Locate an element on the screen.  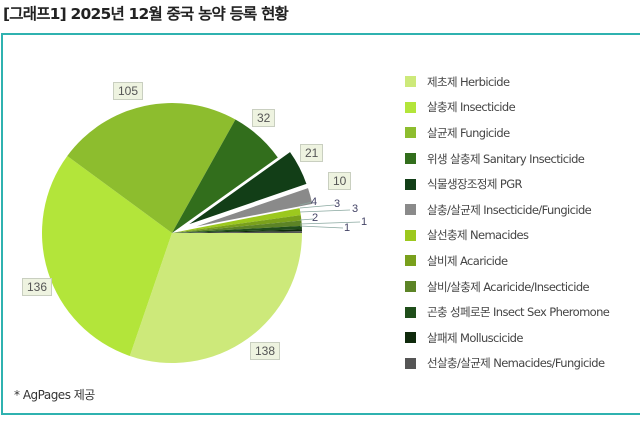
data-label-pgr: 21 is located at coordinates (312, 153).